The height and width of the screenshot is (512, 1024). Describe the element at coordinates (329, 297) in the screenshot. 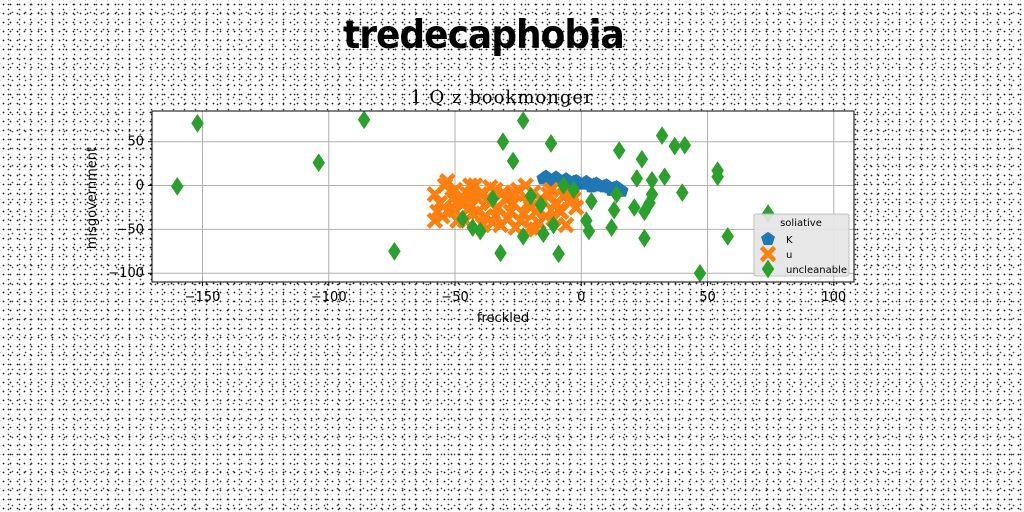

I see `x-tick-label: −100` at that location.